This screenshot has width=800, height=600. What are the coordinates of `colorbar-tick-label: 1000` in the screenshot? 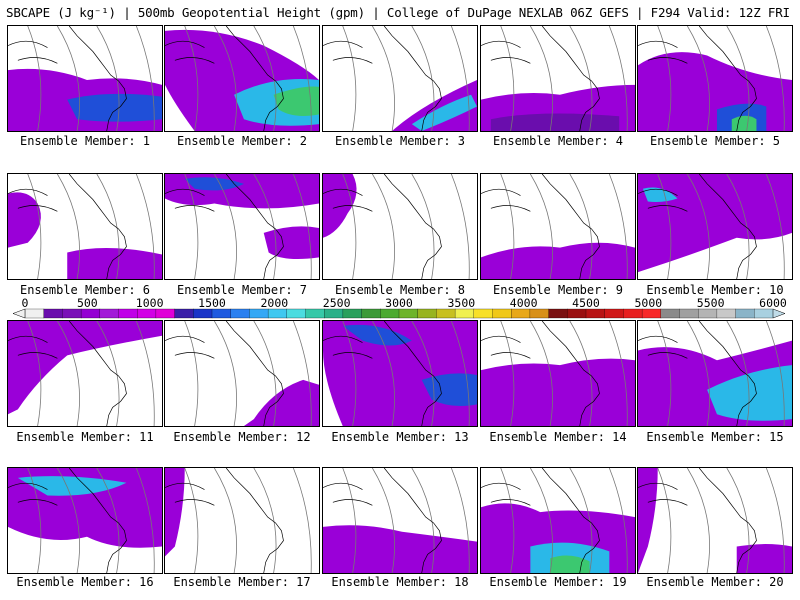 It's located at (149, 303).